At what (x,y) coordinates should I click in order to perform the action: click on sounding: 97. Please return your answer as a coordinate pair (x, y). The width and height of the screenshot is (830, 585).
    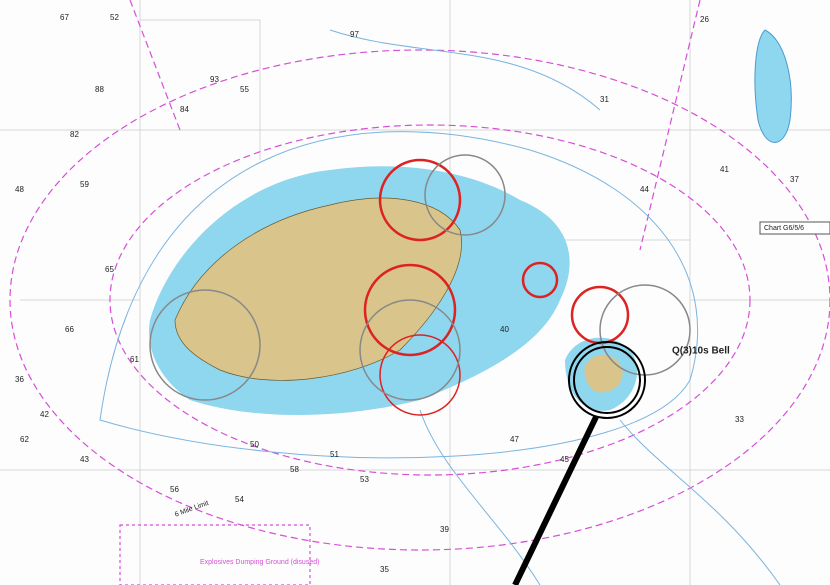
    Looking at the image, I should click on (354, 34).